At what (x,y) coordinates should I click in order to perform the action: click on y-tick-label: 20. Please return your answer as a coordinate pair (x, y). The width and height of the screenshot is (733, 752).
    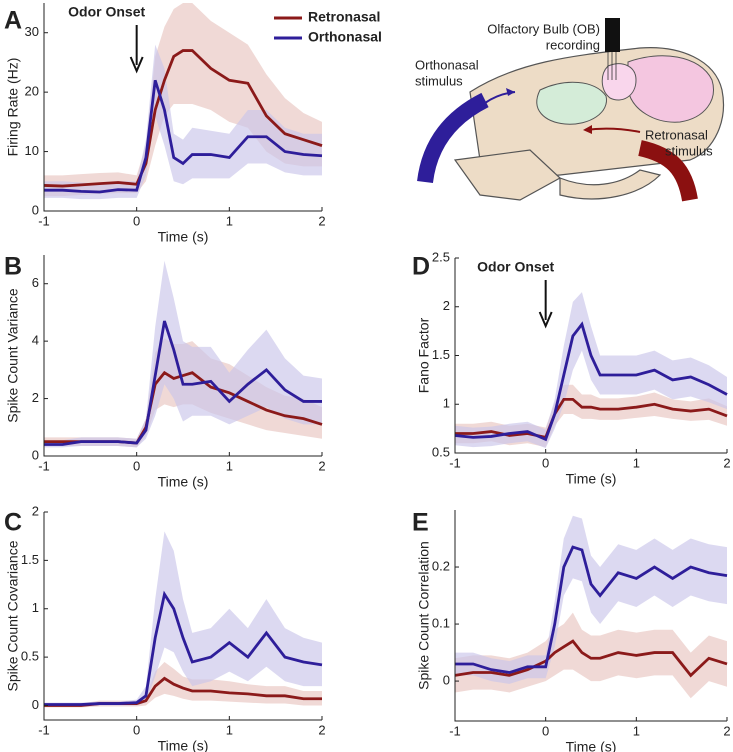
    Looking at the image, I should click on (32, 91).